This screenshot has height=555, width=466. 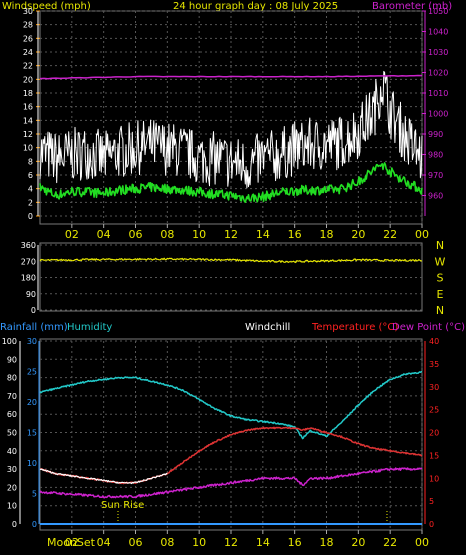 What do you see at coordinates (231, 405) in the screenshot?
I see `humidity-series-line` at bounding box center [231, 405].